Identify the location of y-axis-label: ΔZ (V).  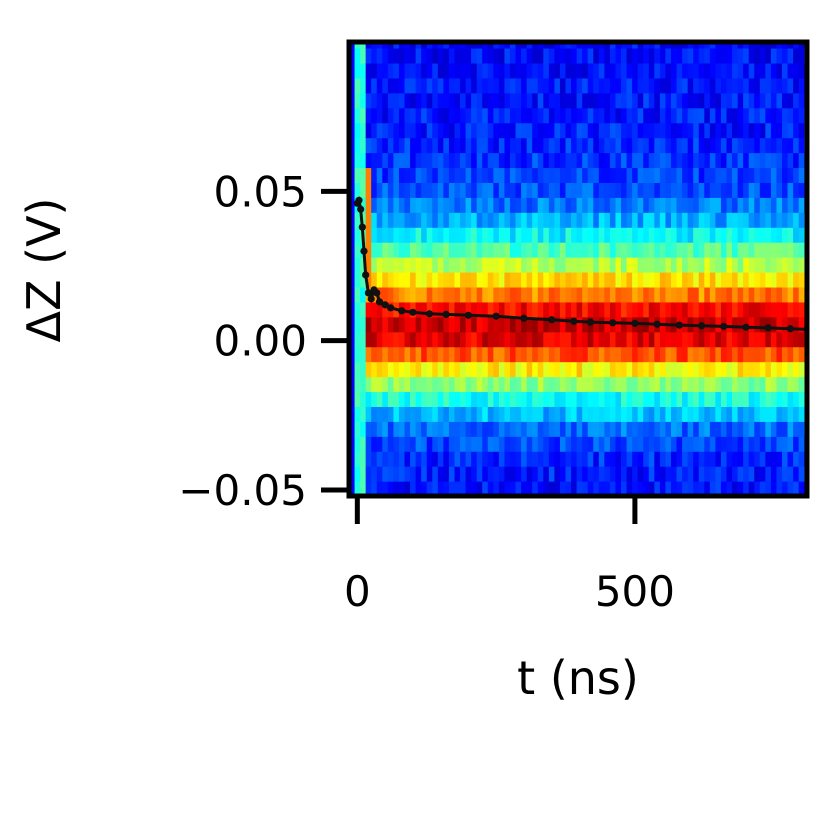
(44, 270).